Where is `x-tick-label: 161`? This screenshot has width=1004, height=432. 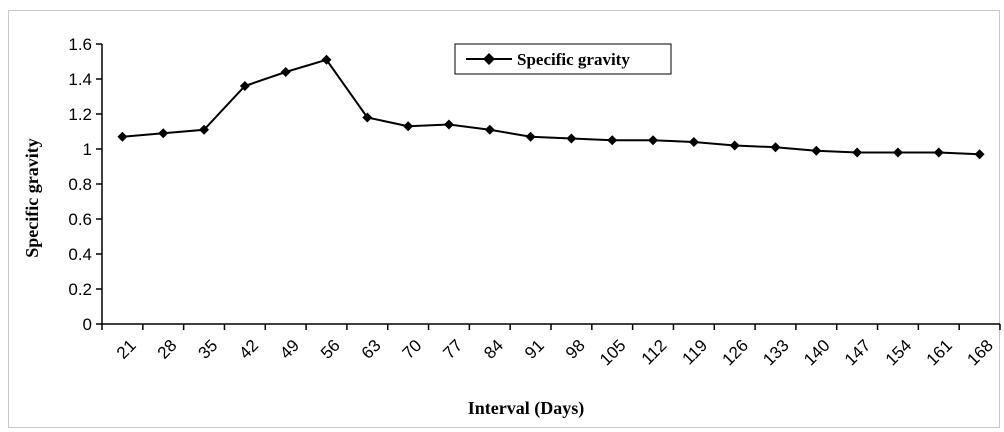
x-tick-label: 161 is located at coordinates (939, 352).